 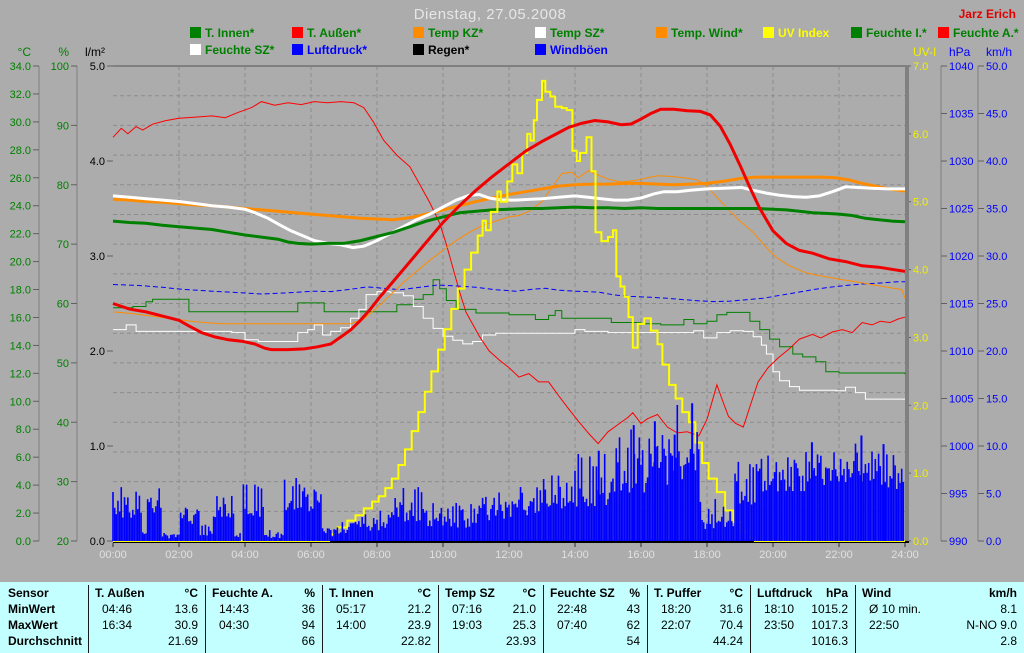 I want to click on svg-text: 990, so click(x=958, y=542).